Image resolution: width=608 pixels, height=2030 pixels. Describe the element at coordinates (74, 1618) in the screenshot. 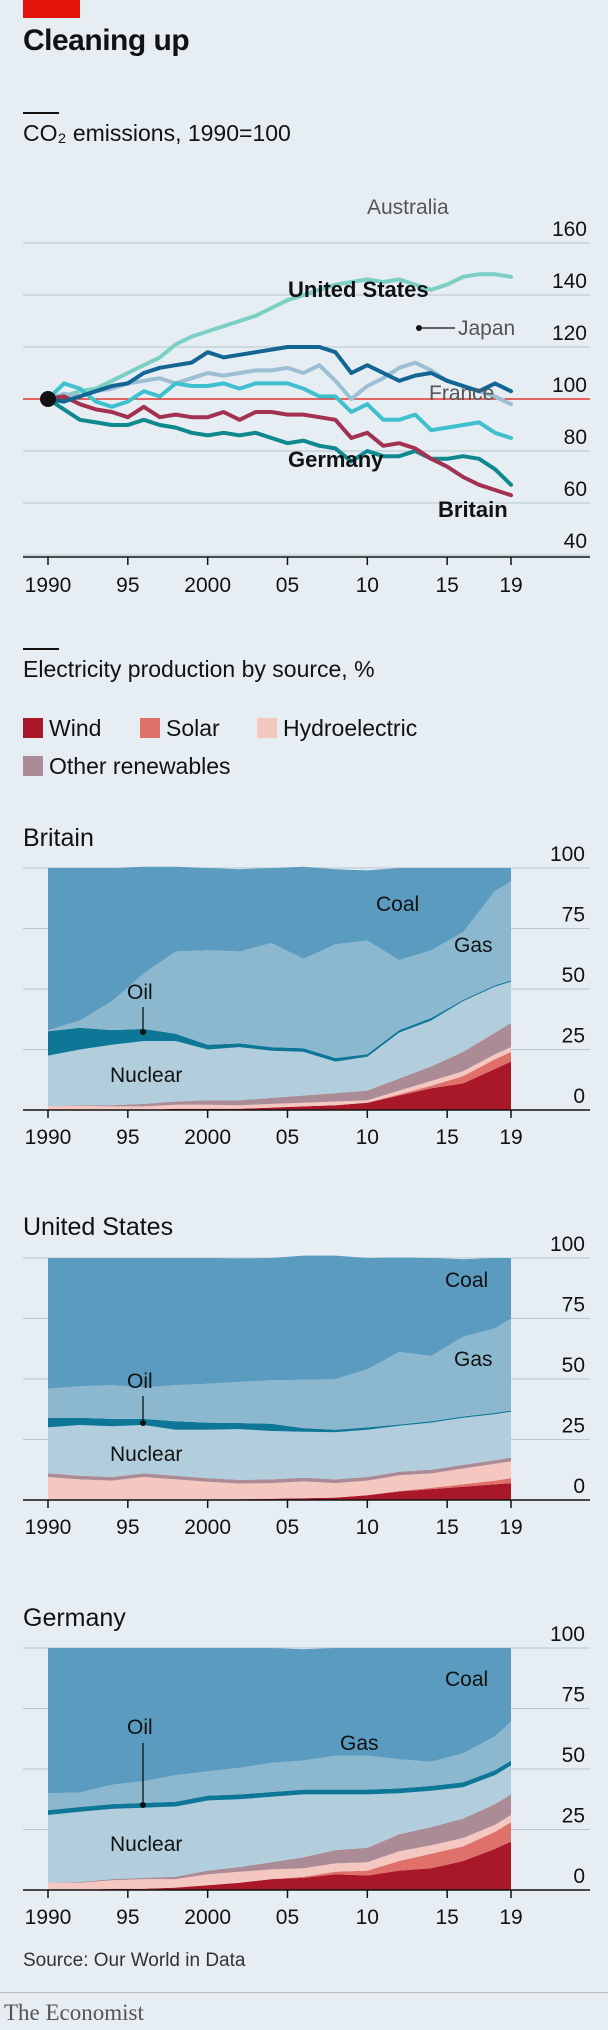

I see `panel-title-germany: Germany` at that location.